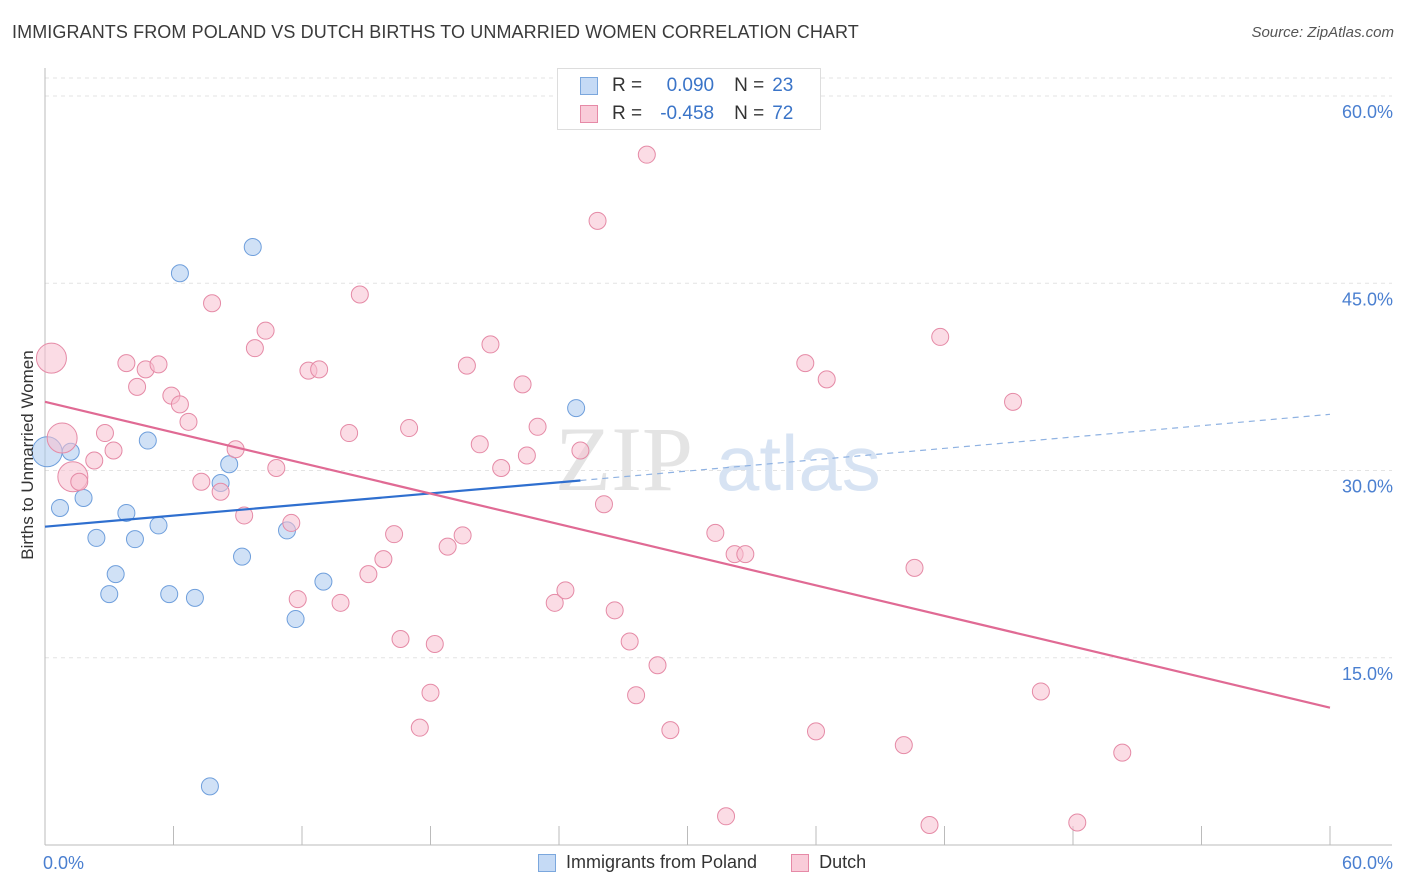 The height and width of the screenshot is (892, 1406). What do you see at coordinates (27, 455) in the screenshot?
I see `y-axis-label: Births to Unmarried Women` at bounding box center [27, 455].